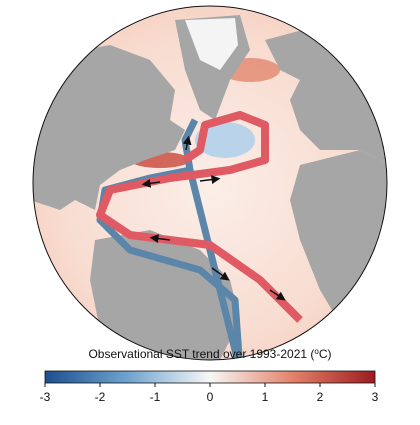 The height and width of the screenshot is (425, 420). I want to click on cool-patch, so click(225, 140).